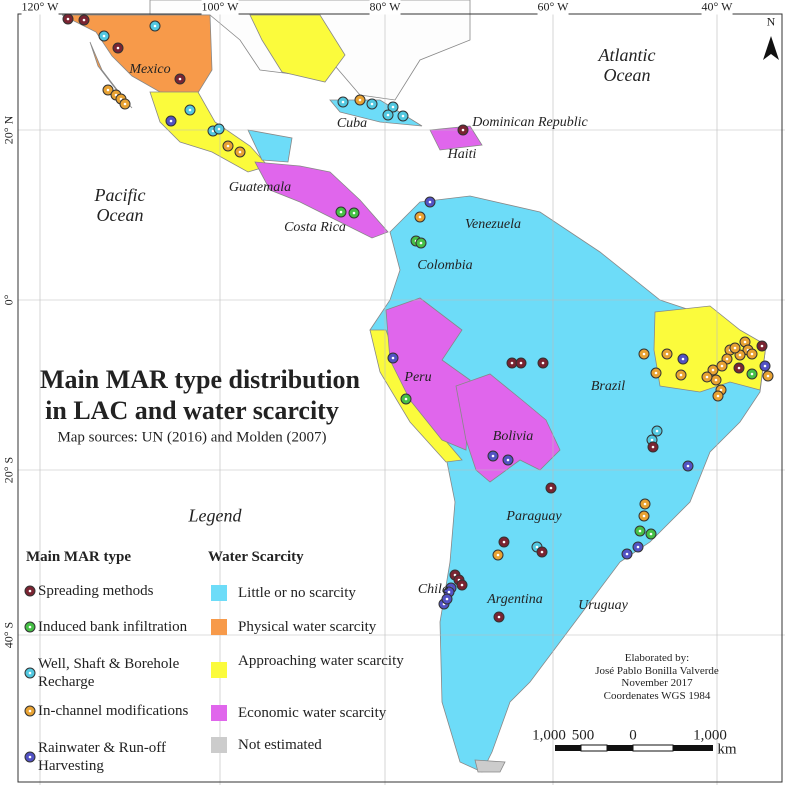  Describe the element at coordinates (710, 735) in the screenshot. I see `scale-label: 1,000` at that location.